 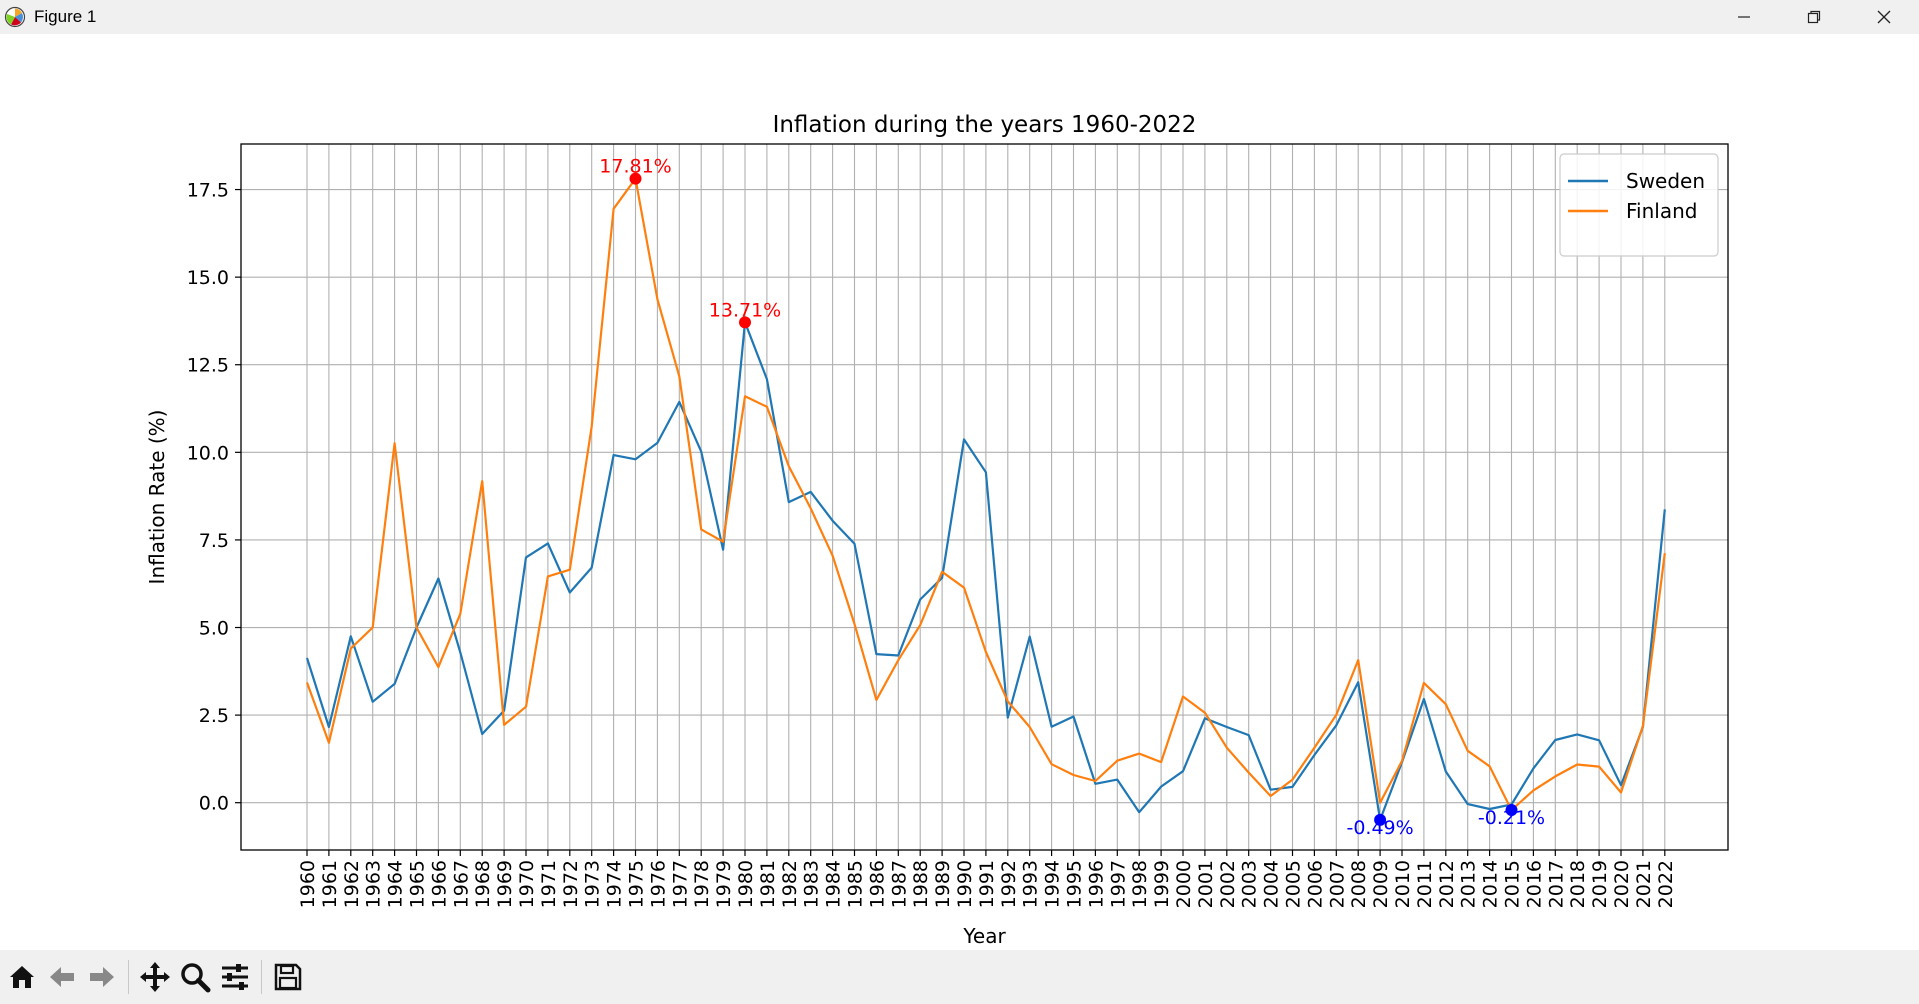 I want to click on x-tick-label: 2002, so click(x=1228, y=884).